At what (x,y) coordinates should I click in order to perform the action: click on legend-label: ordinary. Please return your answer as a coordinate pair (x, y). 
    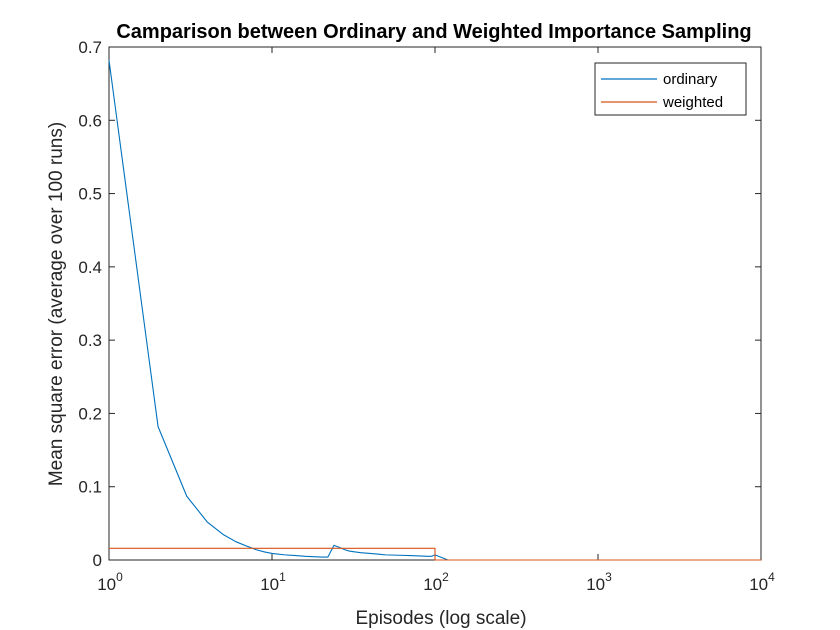
    Looking at the image, I should click on (690, 79).